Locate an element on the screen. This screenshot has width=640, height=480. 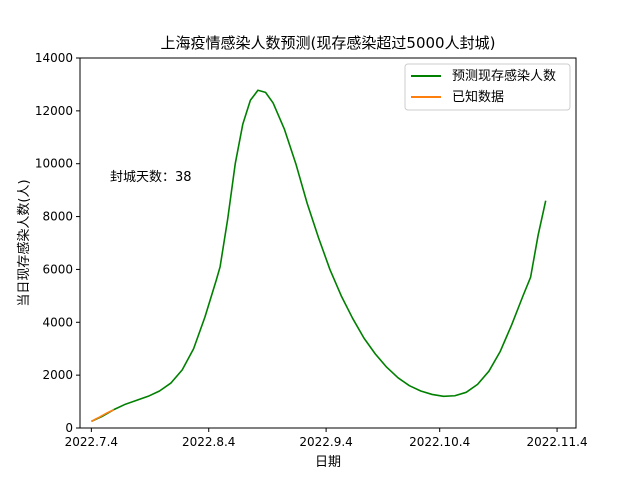
legend-box is located at coordinates (487, 87).